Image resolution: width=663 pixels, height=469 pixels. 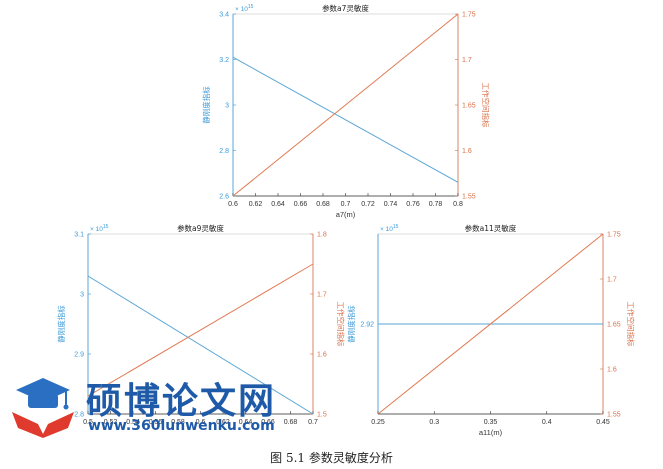 What do you see at coordinates (603, 422) in the screenshot?
I see `x-tick-label: 0.45` at bounding box center [603, 422].